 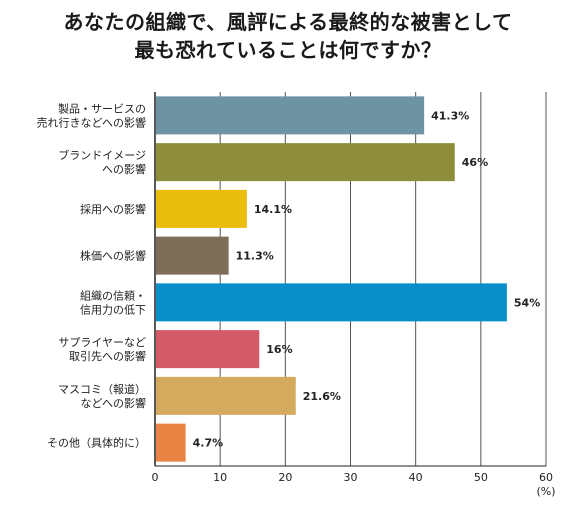 What do you see at coordinates (96, 443) in the screenshot?
I see `category-label: その他（具体的に）` at bounding box center [96, 443].